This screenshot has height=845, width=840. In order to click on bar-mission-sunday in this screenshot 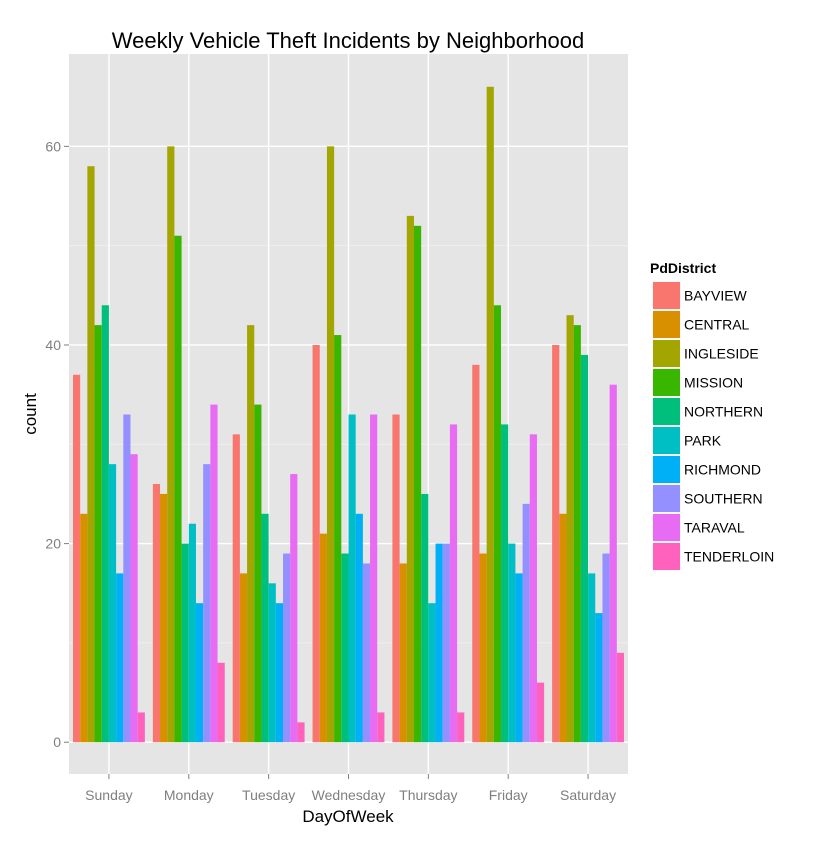, I will do `click(98, 534)`.